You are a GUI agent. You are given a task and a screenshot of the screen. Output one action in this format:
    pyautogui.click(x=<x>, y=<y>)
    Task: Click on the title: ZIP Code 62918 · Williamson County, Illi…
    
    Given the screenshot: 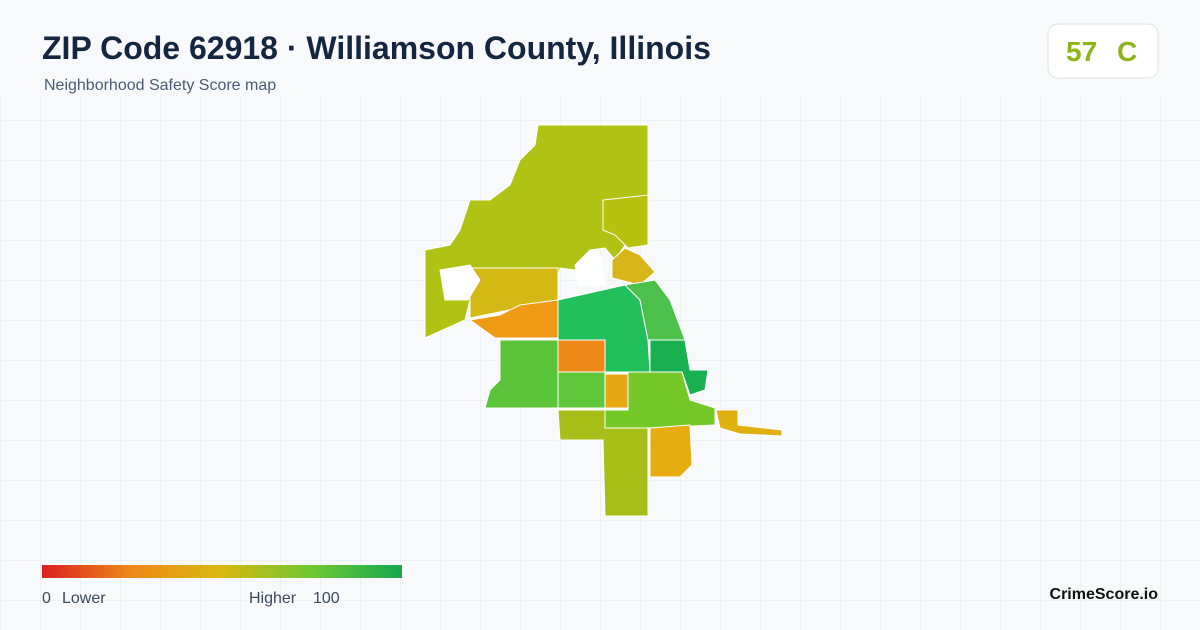 What is the action you would take?
    pyautogui.click(x=376, y=48)
    